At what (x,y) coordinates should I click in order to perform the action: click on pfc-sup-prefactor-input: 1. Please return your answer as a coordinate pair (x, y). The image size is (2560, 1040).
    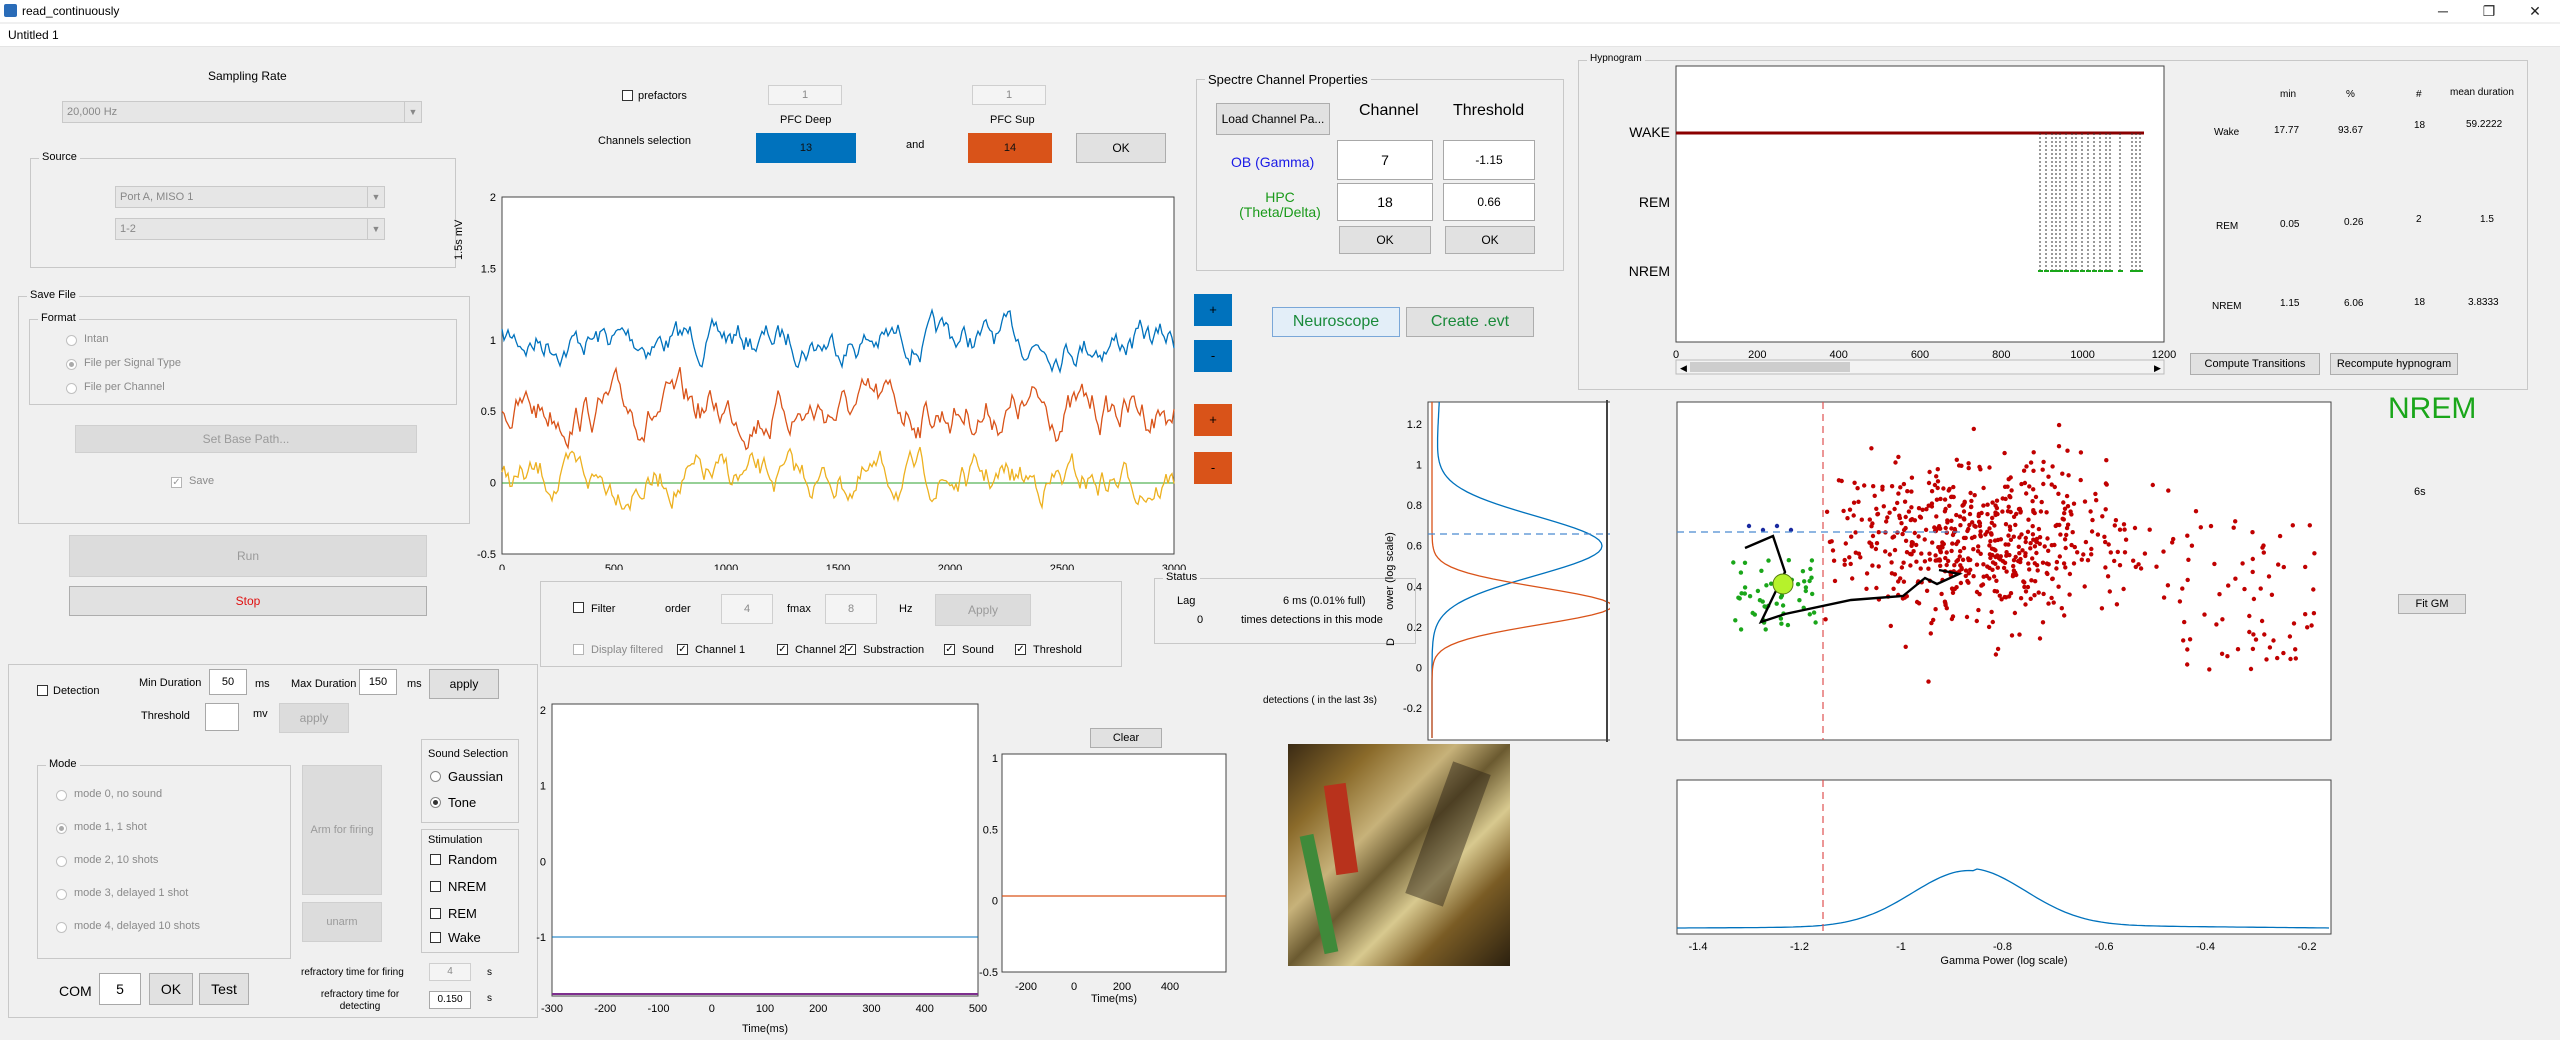
    Looking at the image, I should click on (1009, 95).